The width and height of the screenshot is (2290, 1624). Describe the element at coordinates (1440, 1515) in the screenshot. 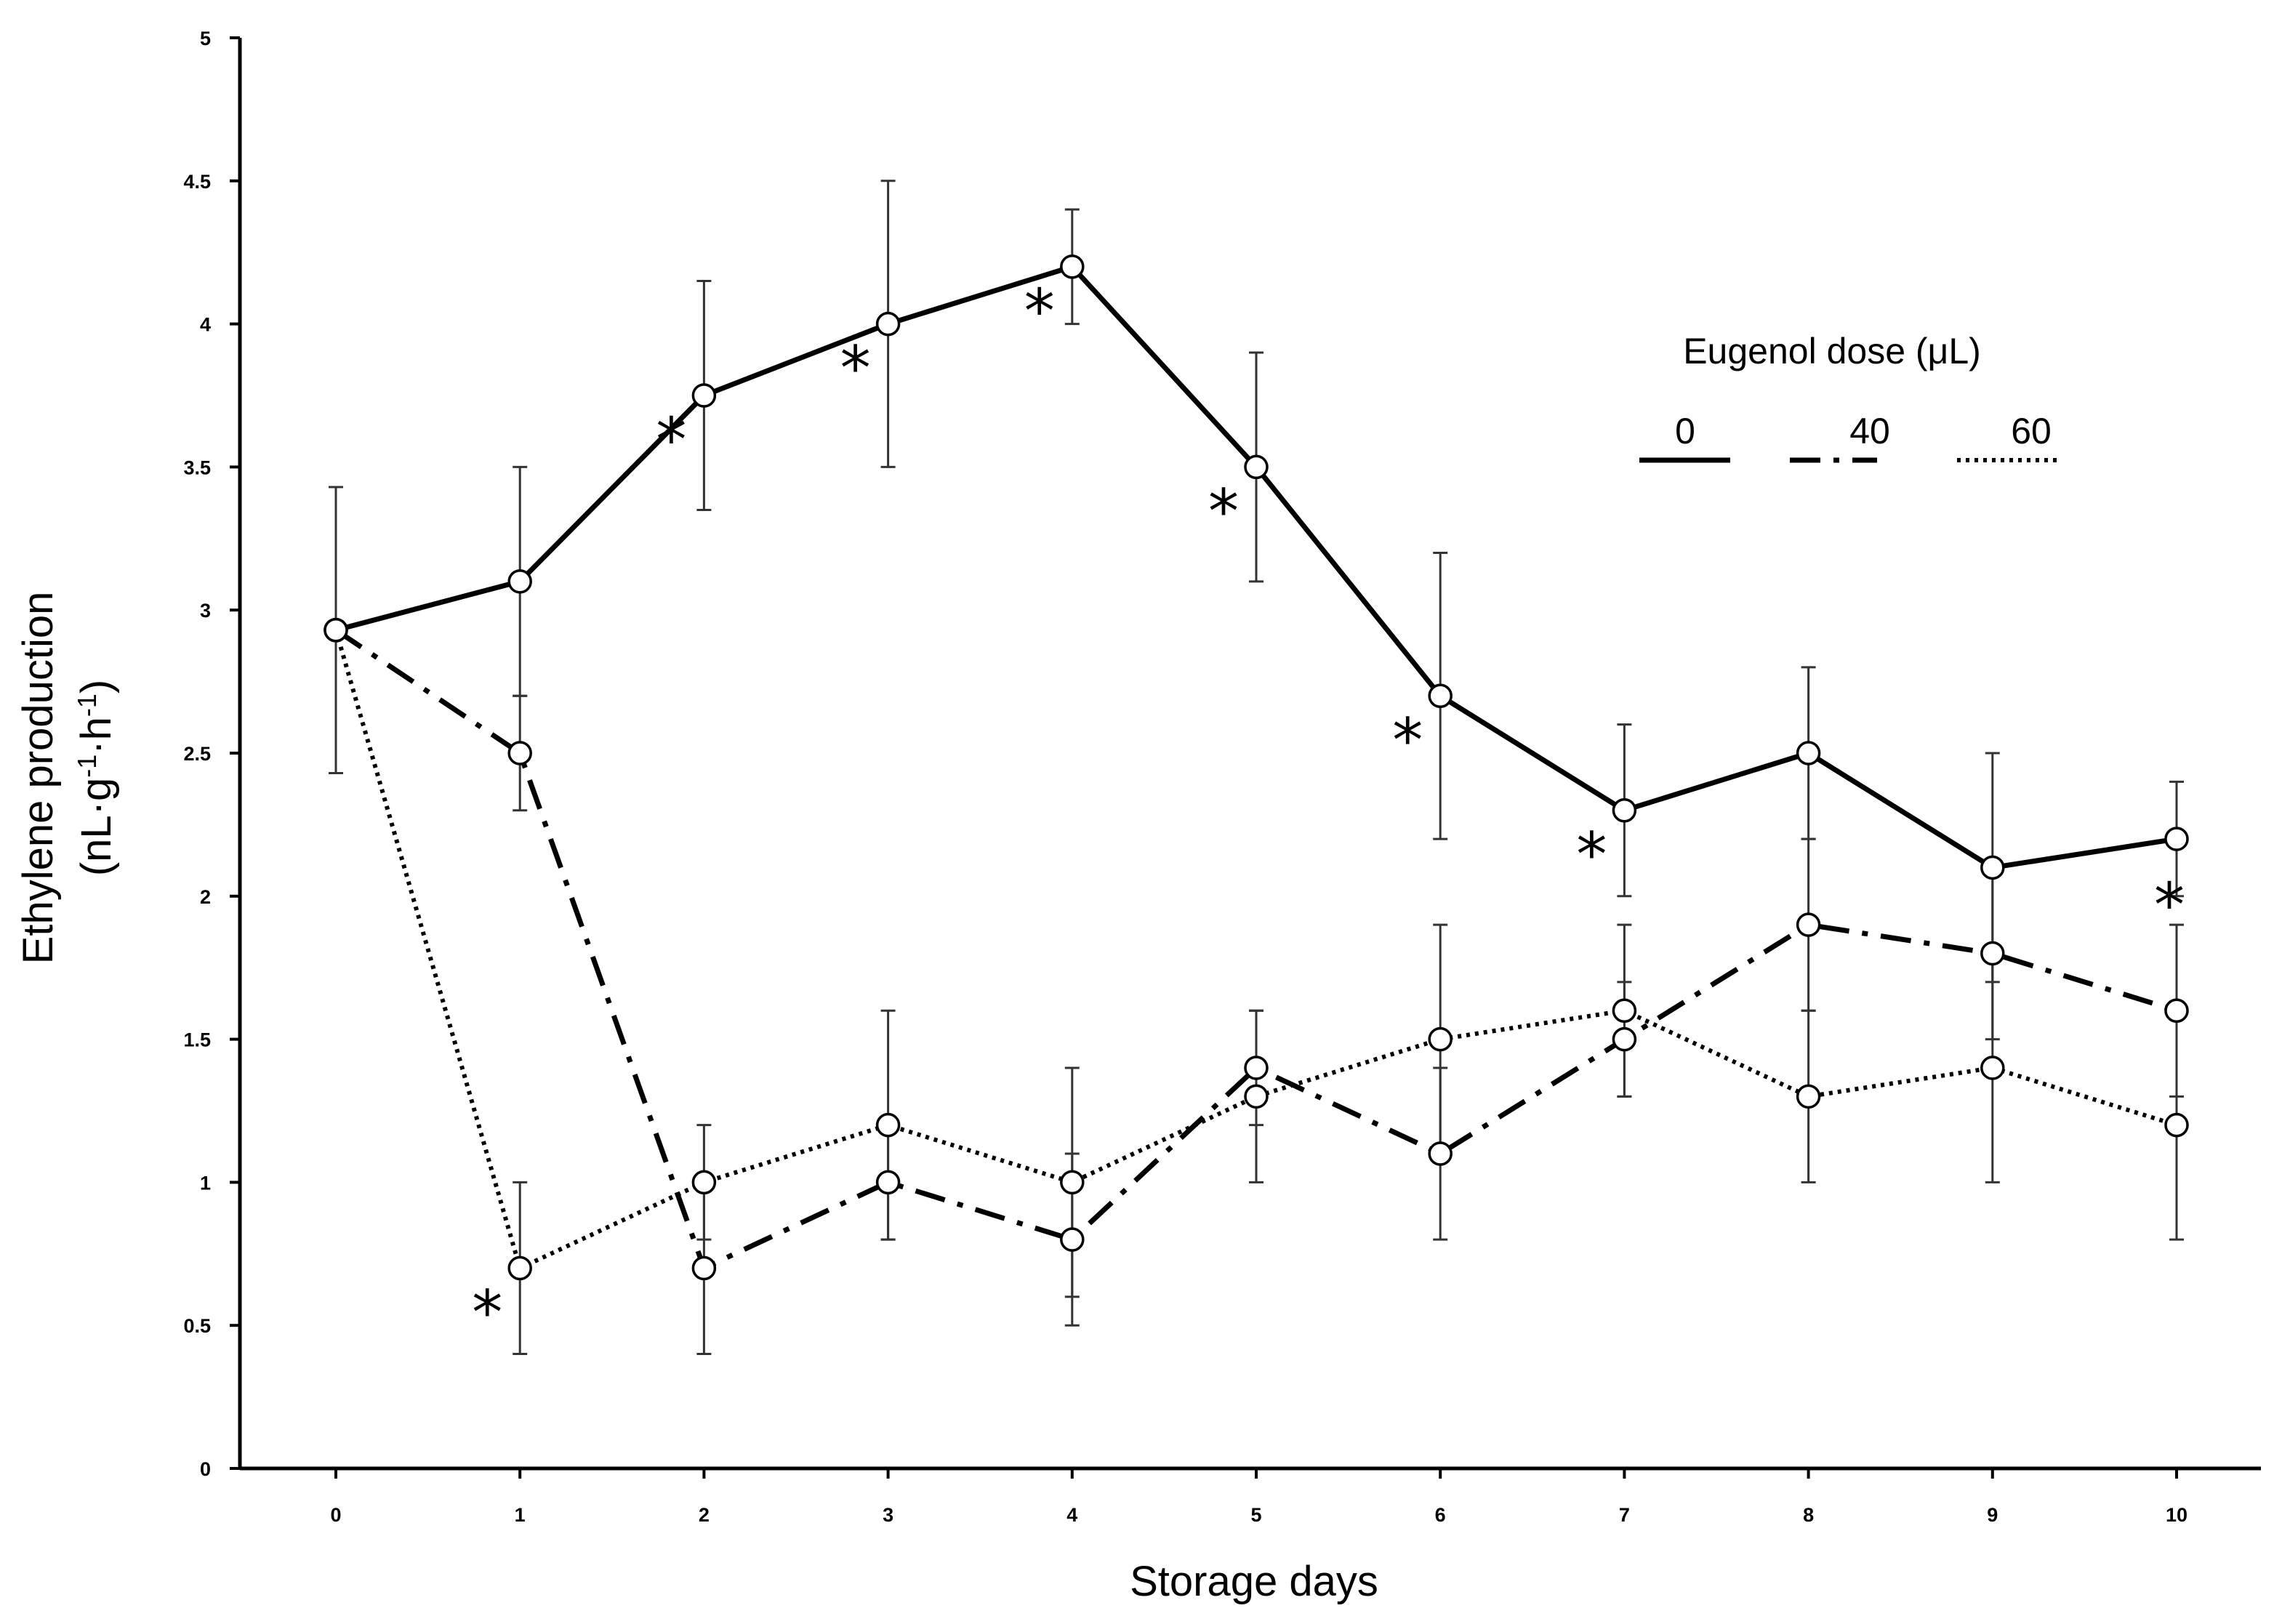

I see `x-tick-label: 6` at that location.